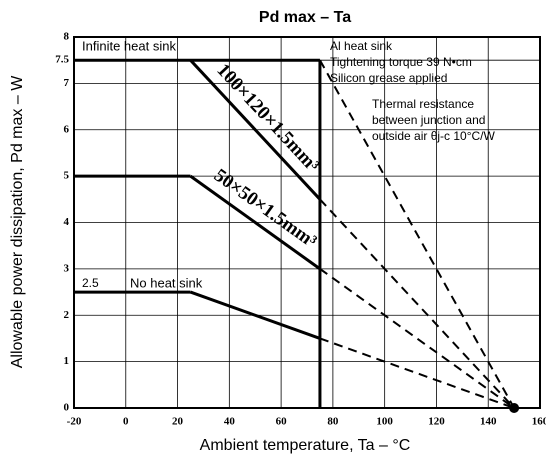 The image size is (546, 459). I want to click on series-label: 50×50×1.5mm³, so click(265, 209).